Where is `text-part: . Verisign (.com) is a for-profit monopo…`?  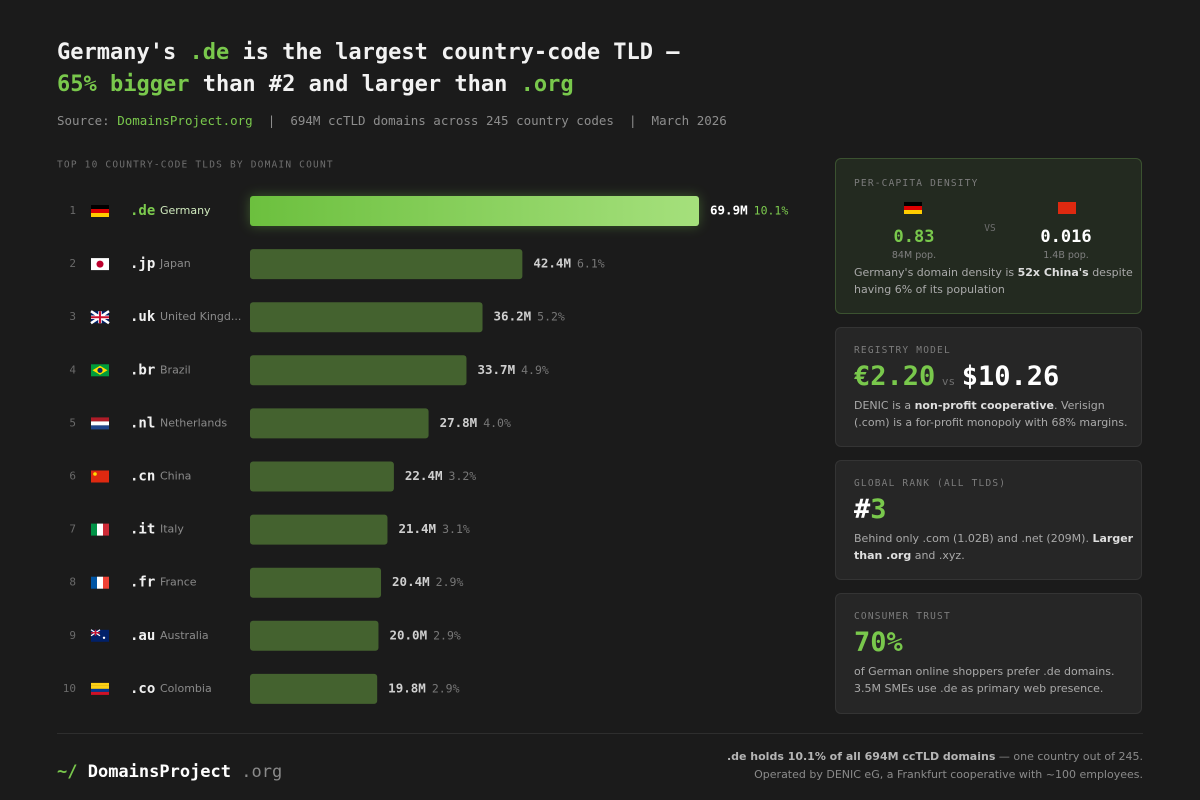
text-part: . Verisign (.com) is a for-profit monopo… is located at coordinates (991, 414).